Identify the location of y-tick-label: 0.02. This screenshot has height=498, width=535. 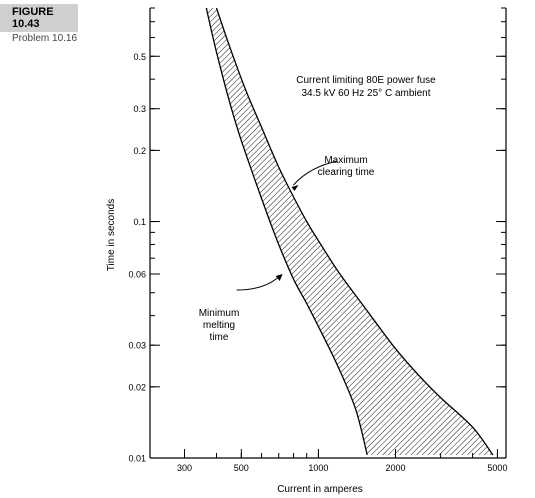
(137, 387).